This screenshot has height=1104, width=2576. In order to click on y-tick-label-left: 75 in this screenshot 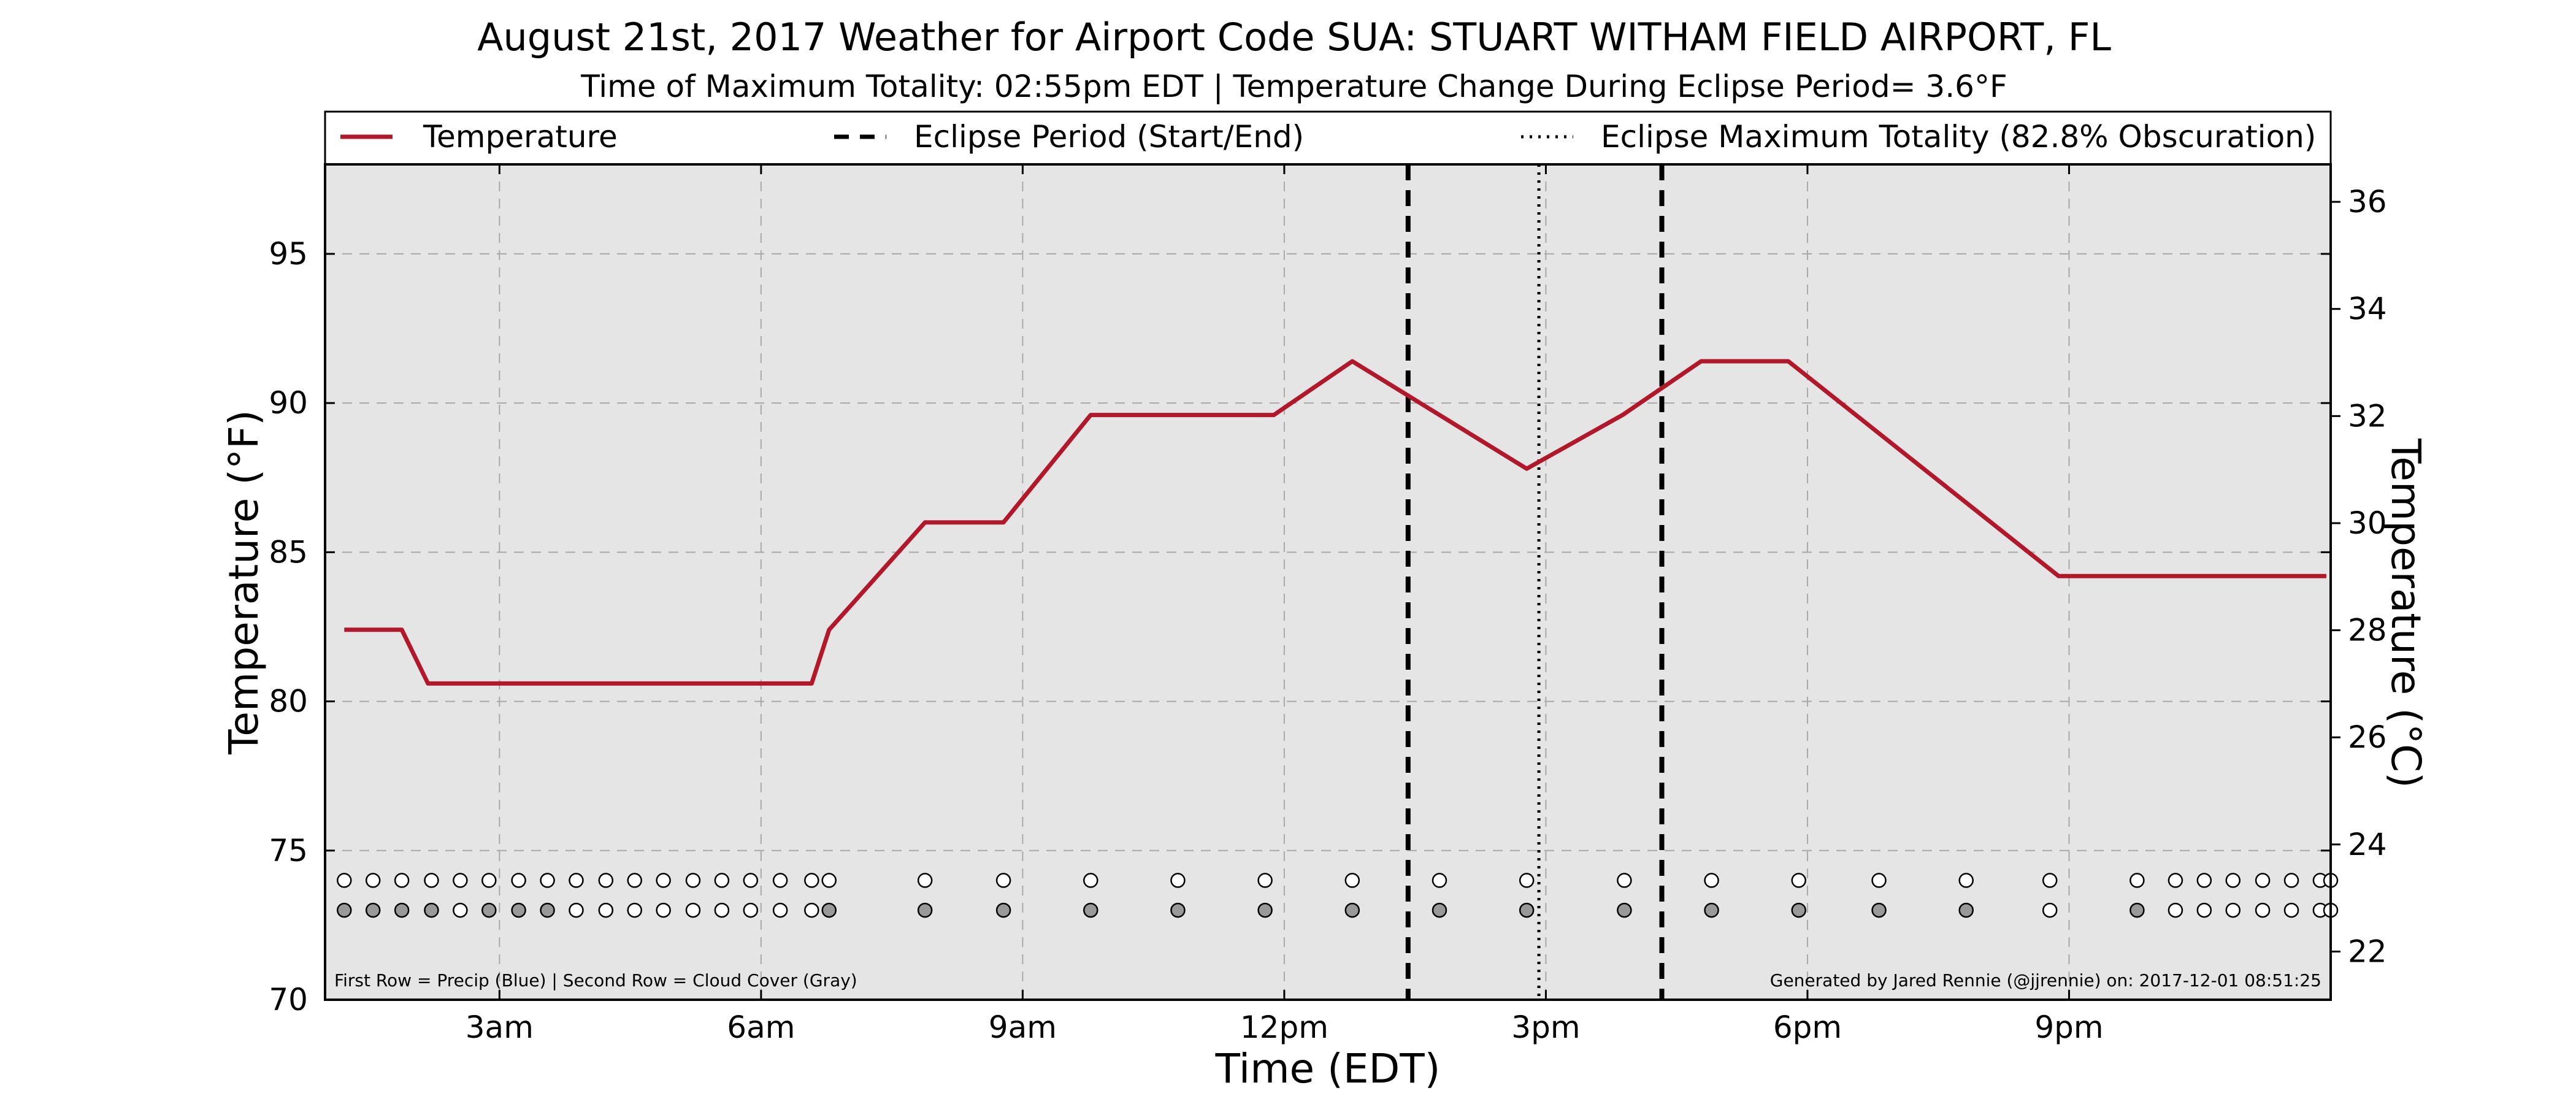, I will do `click(288, 850)`.